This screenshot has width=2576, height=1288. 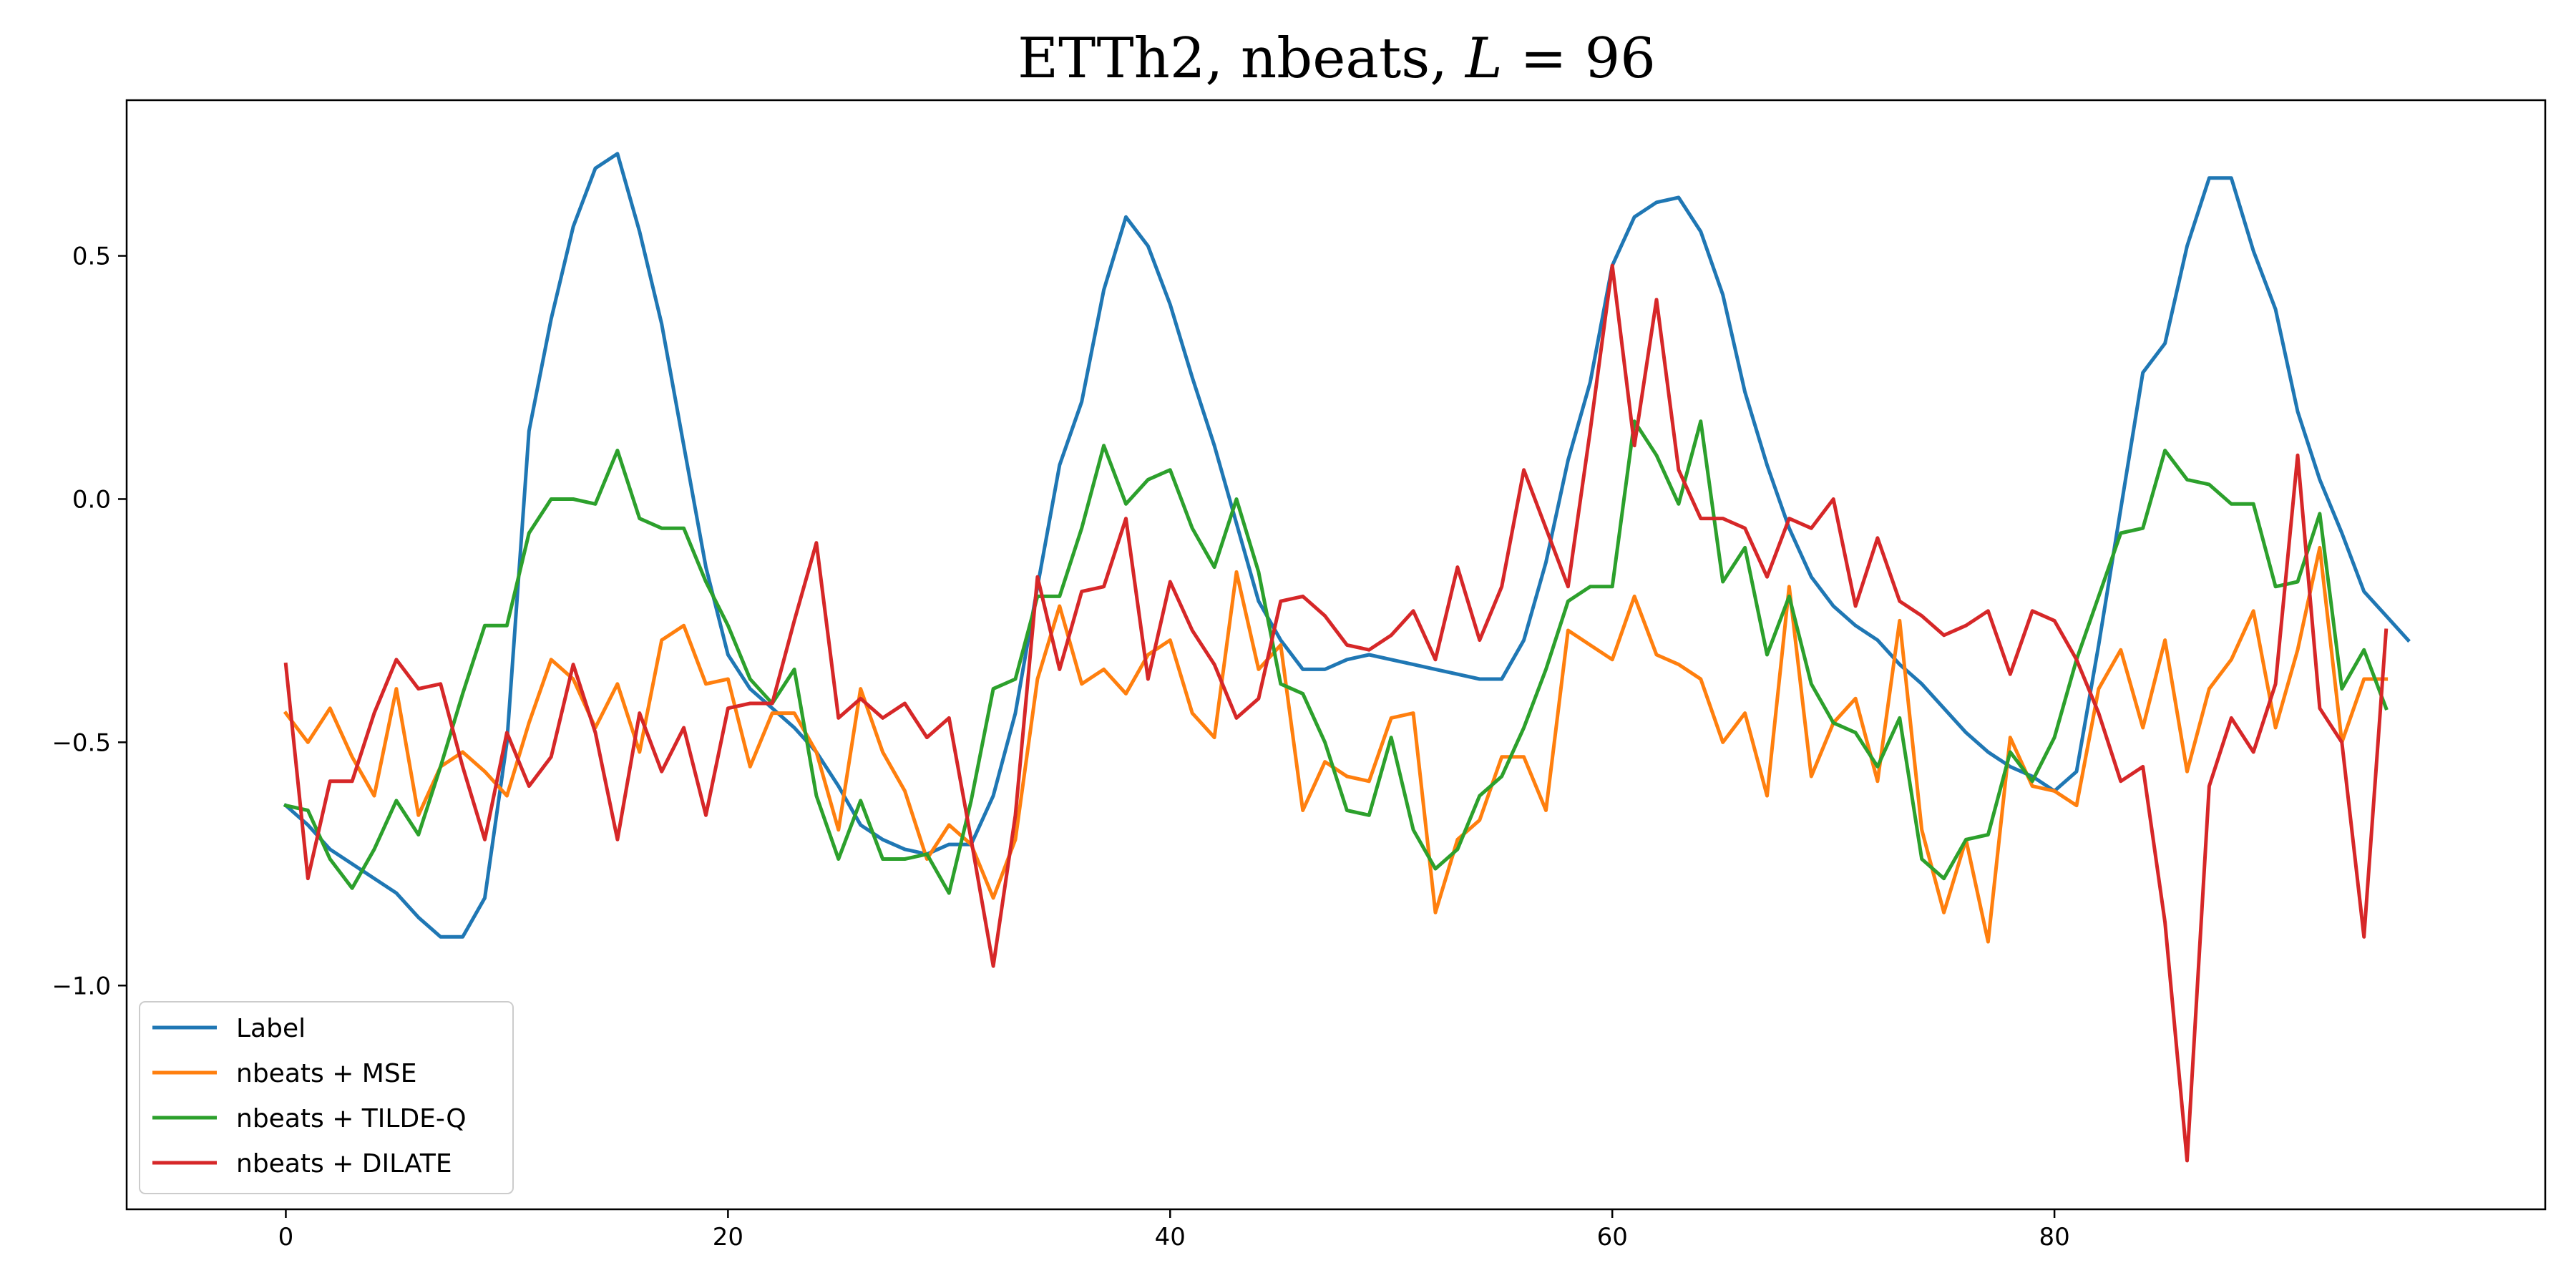 I want to click on legend-box, so click(x=326, y=1097).